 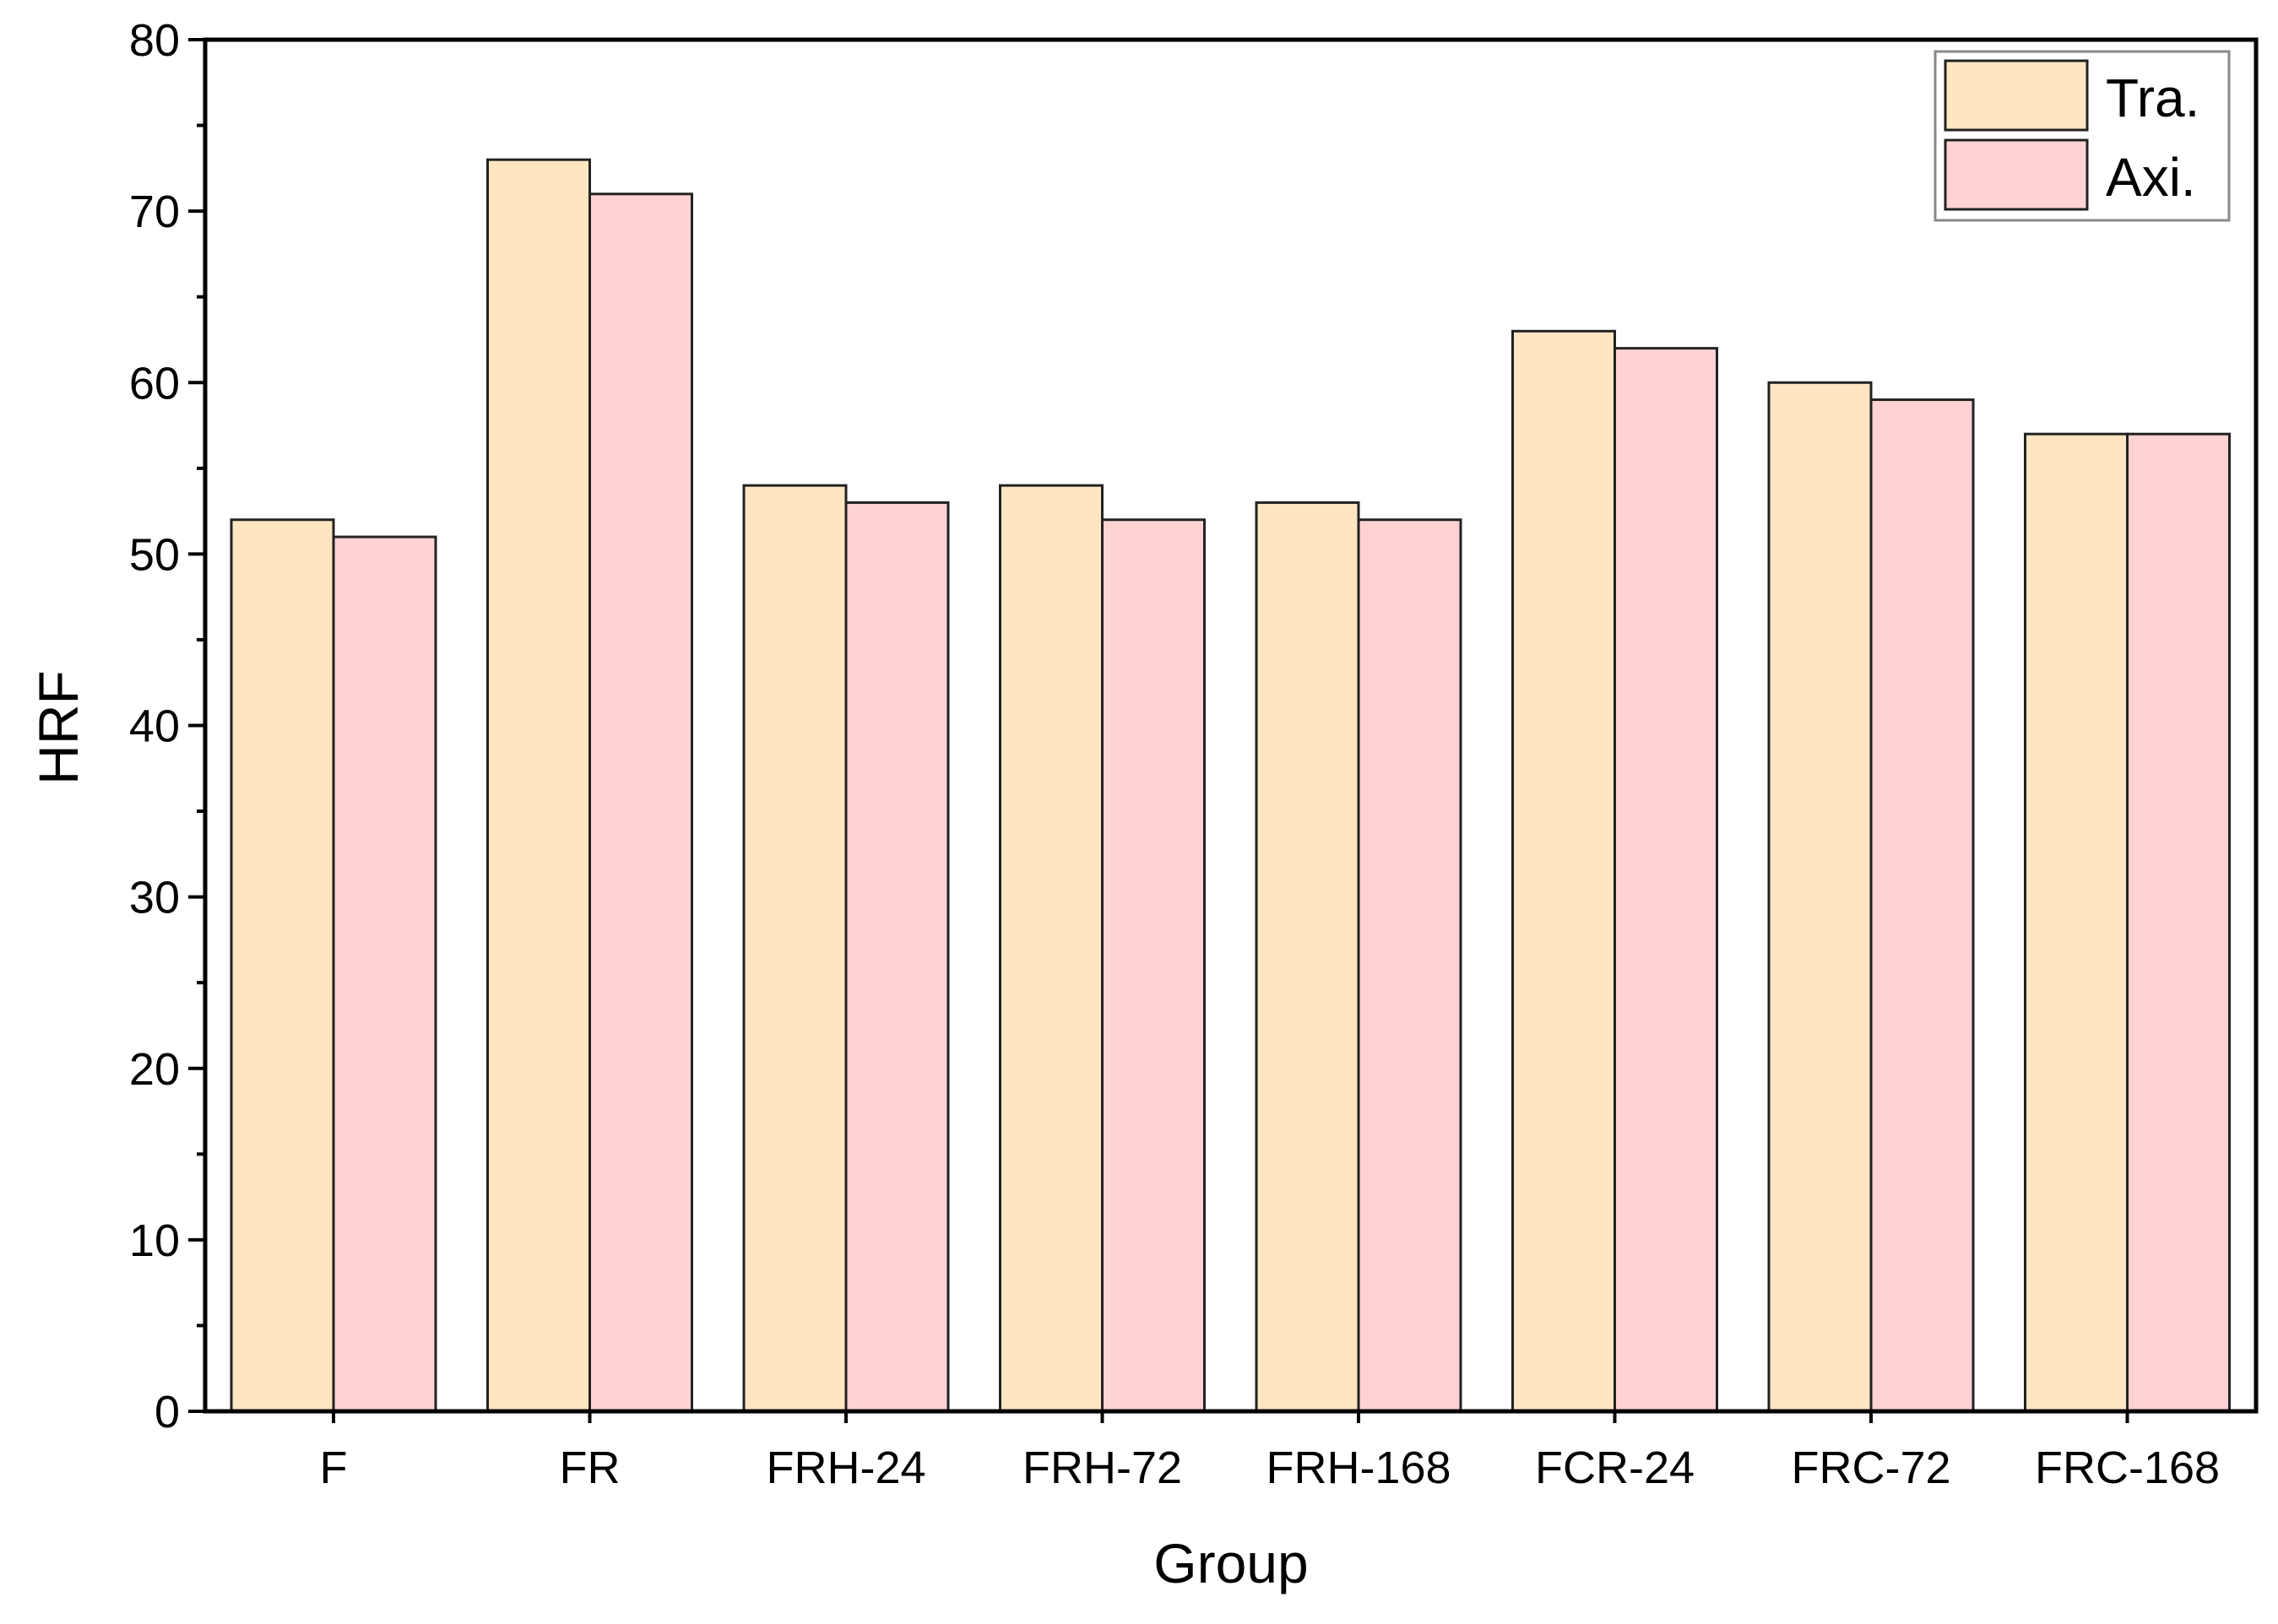 What do you see at coordinates (640, 802) in the screenshot?
I see `bar-axi-fr` at bounding box center [640, 802].